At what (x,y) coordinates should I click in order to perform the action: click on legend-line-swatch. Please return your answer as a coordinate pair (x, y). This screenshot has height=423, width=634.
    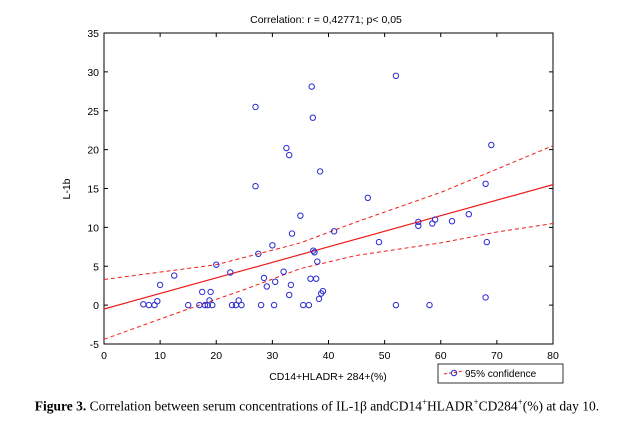
    Looking at the image, I should click on (454, 372).